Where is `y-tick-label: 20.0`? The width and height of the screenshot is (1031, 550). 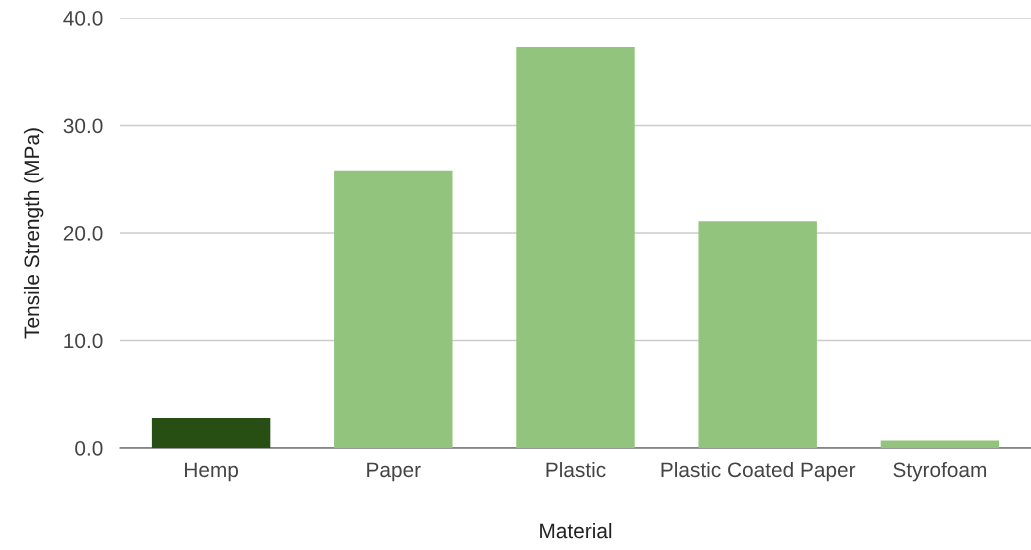
y-tick-label: 20.0 is located at coordinates (83, 233).